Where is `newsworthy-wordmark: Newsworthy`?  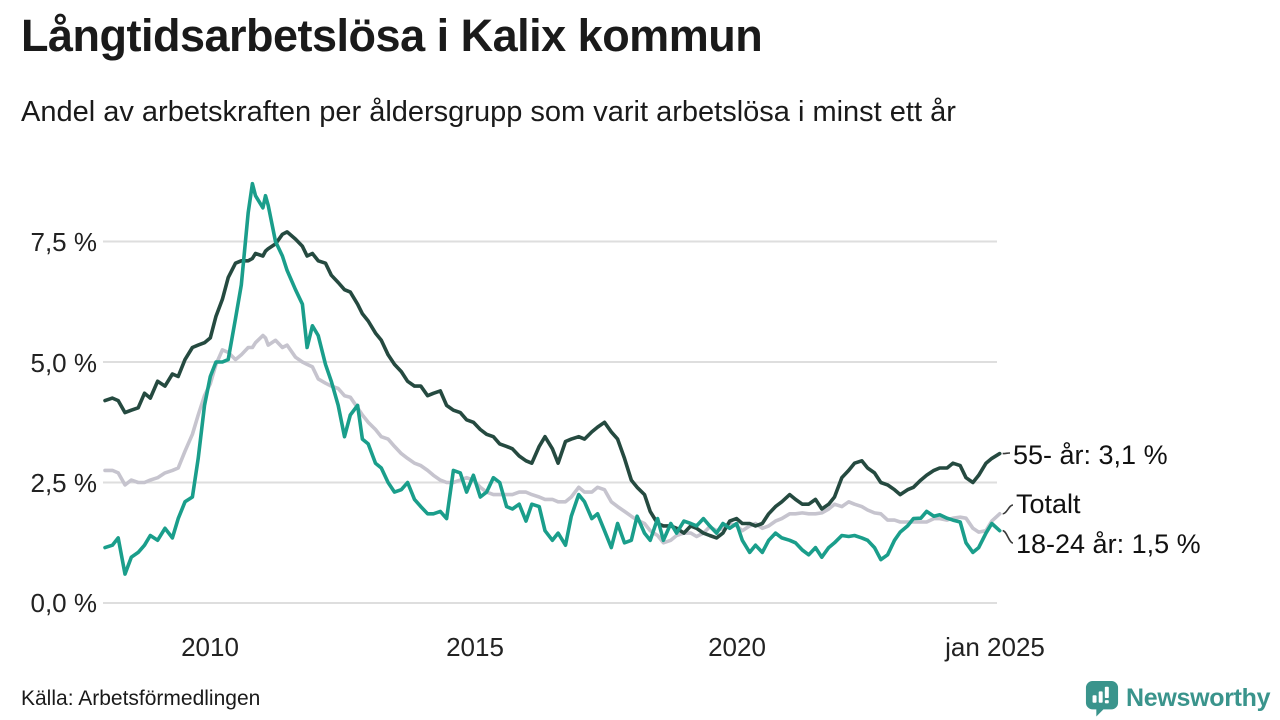 newsworthy-wordmark: Newsworthy is located at coordinates (1198, 698).